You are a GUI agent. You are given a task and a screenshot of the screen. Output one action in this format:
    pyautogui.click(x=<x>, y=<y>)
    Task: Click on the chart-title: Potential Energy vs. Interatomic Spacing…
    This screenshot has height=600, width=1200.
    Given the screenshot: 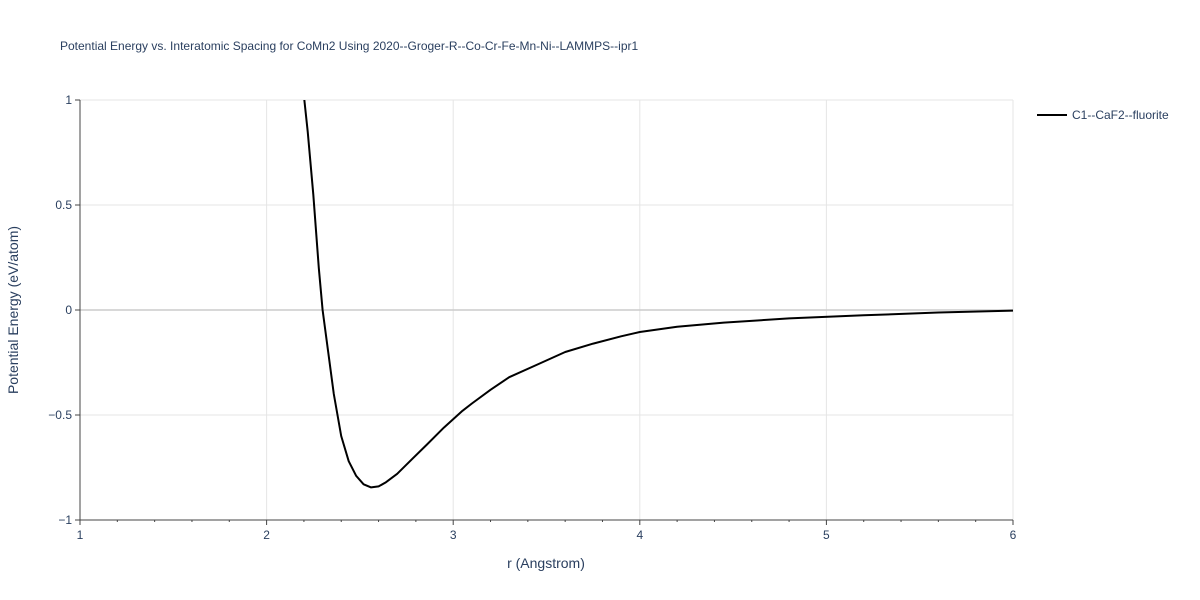 What is the action you would take?
    pyautogui.click(x=349, y=46)
    